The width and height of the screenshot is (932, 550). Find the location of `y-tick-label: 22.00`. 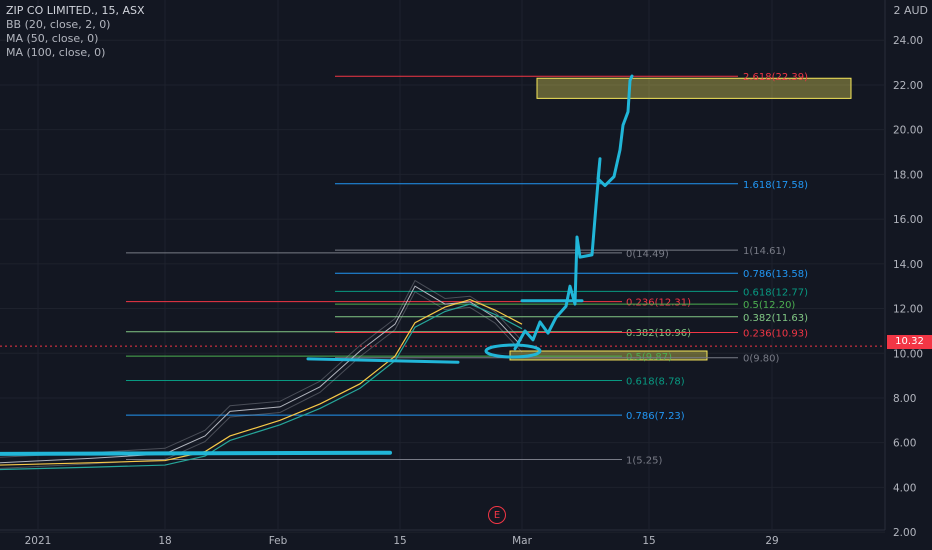

y-tick-label: 22.00 is located at coordinates (908, 86).